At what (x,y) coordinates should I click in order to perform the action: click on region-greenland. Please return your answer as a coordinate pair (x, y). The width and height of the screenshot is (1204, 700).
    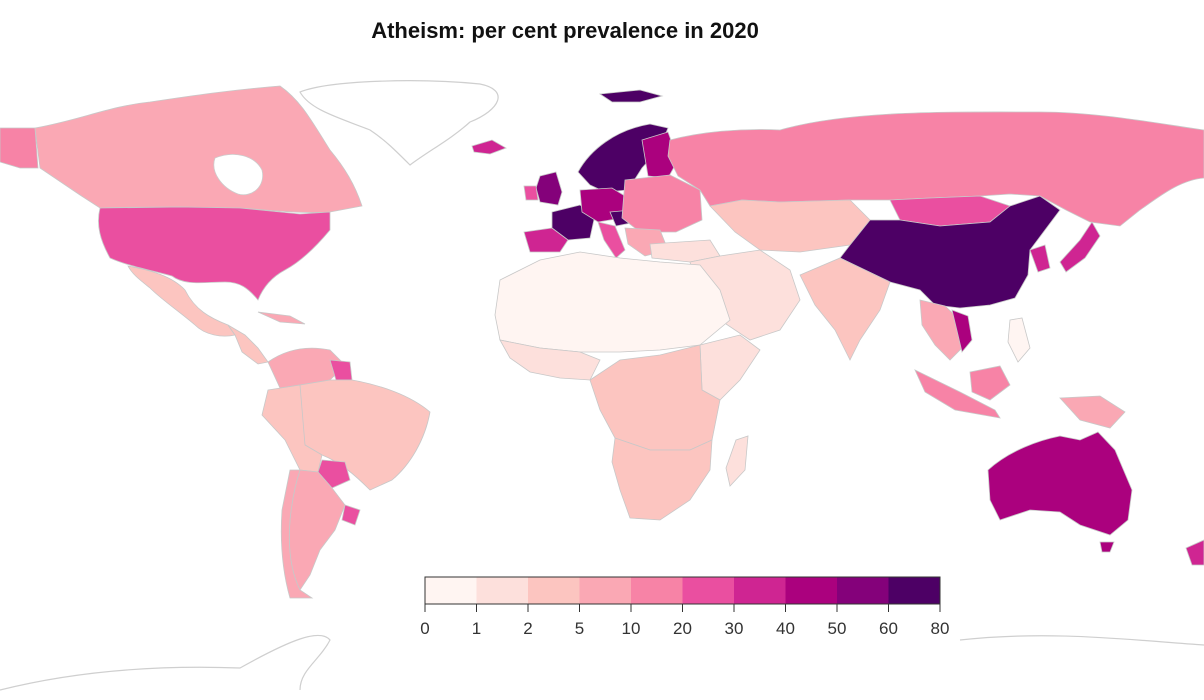
    Looking at the image, I should click on (399, 123).